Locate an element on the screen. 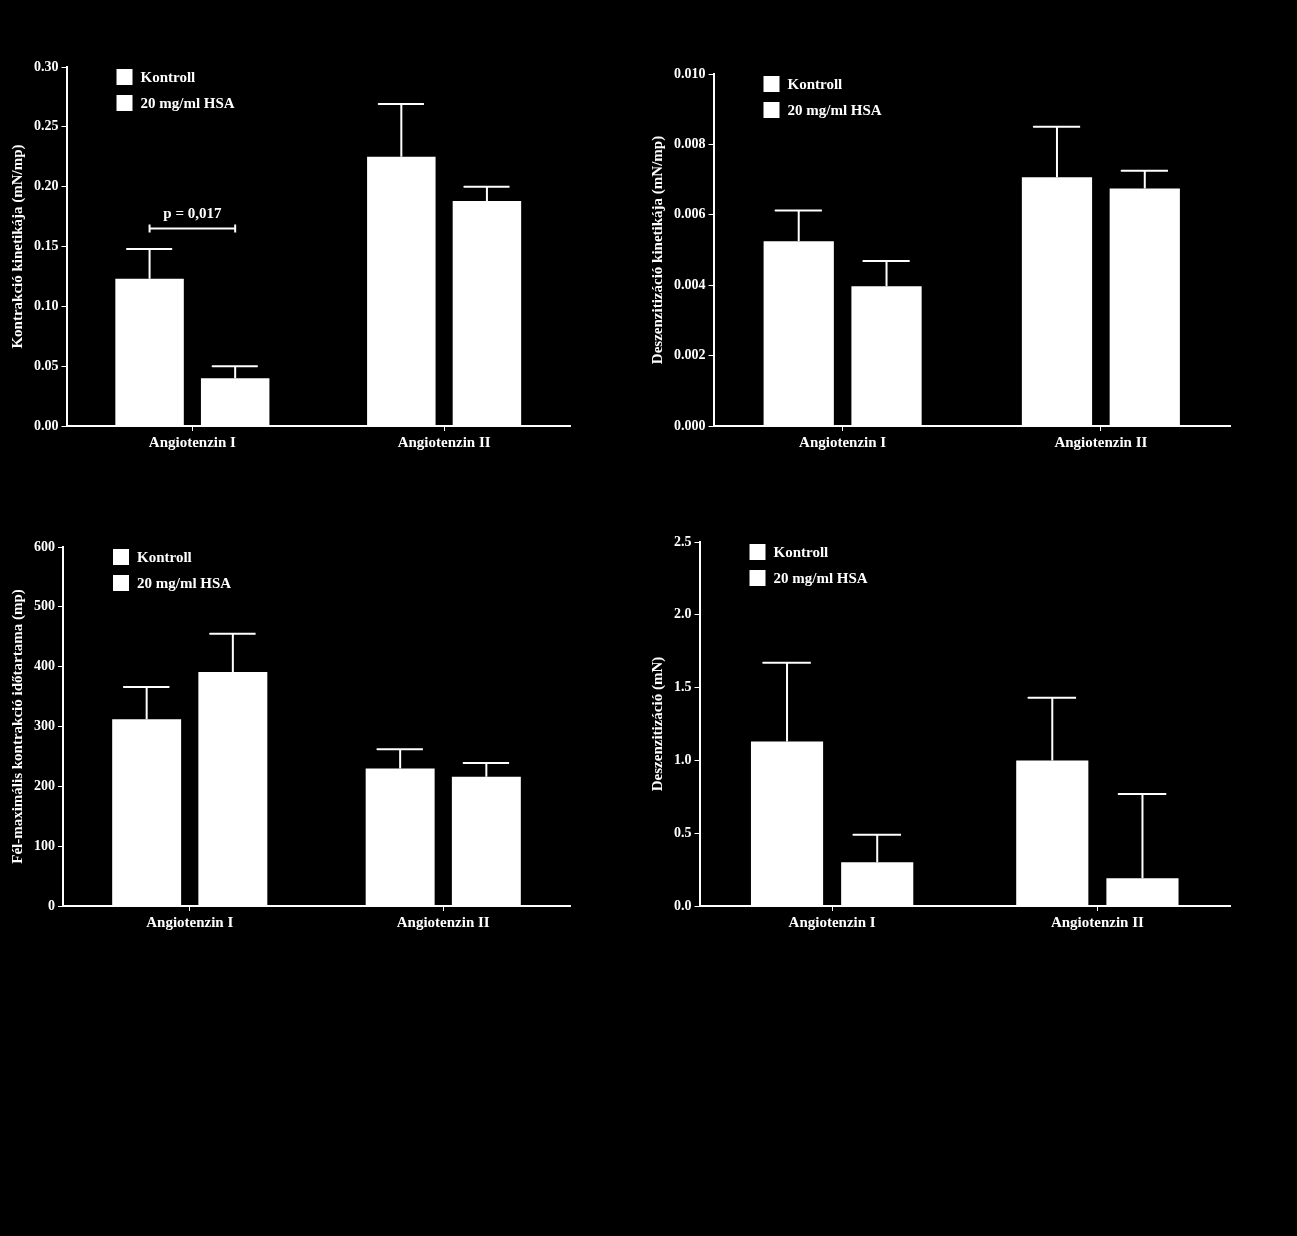 The height and width of the screenshot is (1236, 1297). y-tick-label: 0.15 is located at coordinates (46, 246).